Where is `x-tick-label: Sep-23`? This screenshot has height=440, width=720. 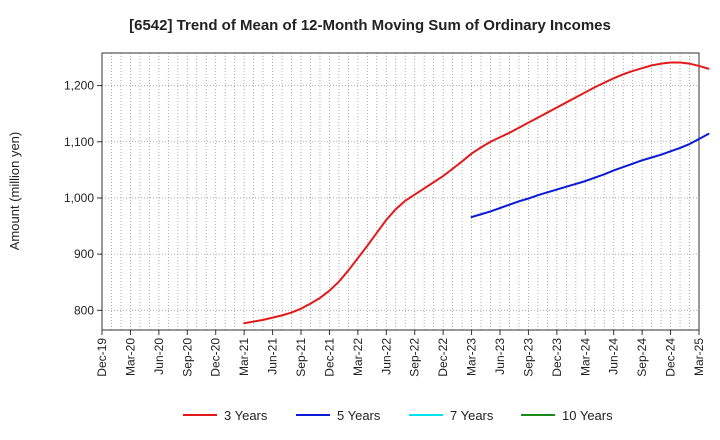 x-tick-label: Sep-23 is located at coordinates (528, 357).